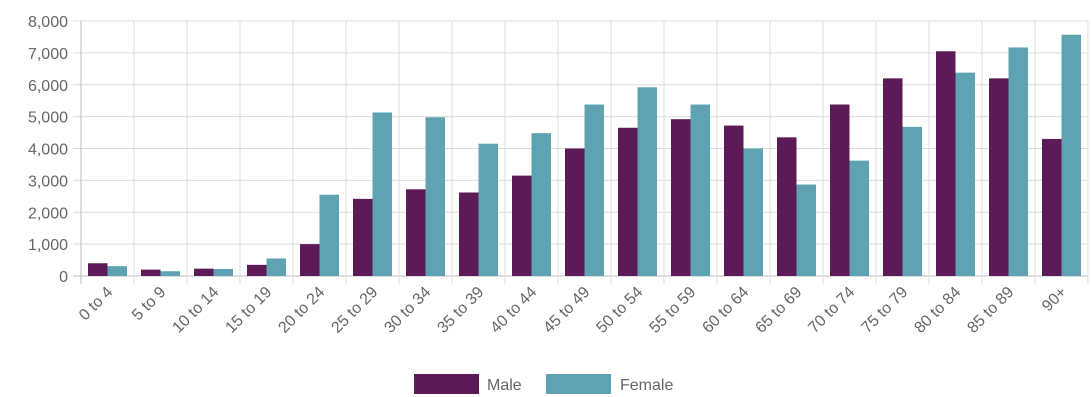  What do you see at coordinates (48, 22) in the screenshot?
I see `y-tick-label: 8,000` at bounding box center [48, 22].